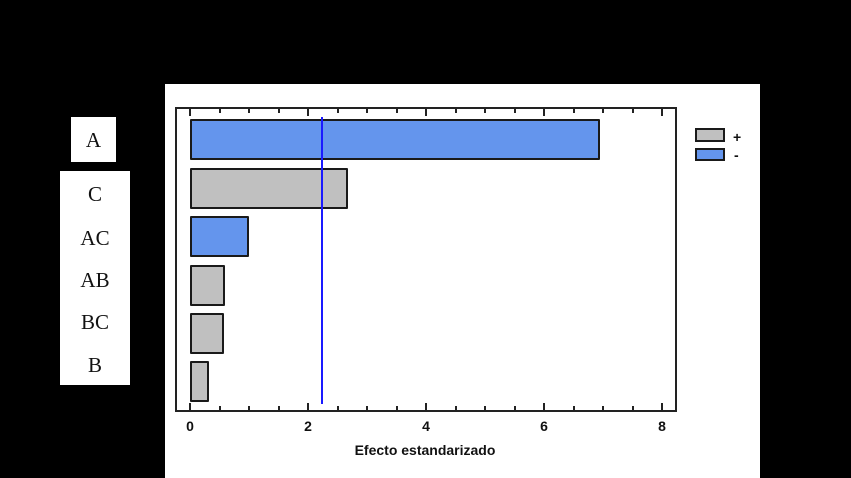 The width and height of the screenshot is (851, 478). Describe the element at coordinates (199, 381) in the screenshot. I see `bar-b` at that location.